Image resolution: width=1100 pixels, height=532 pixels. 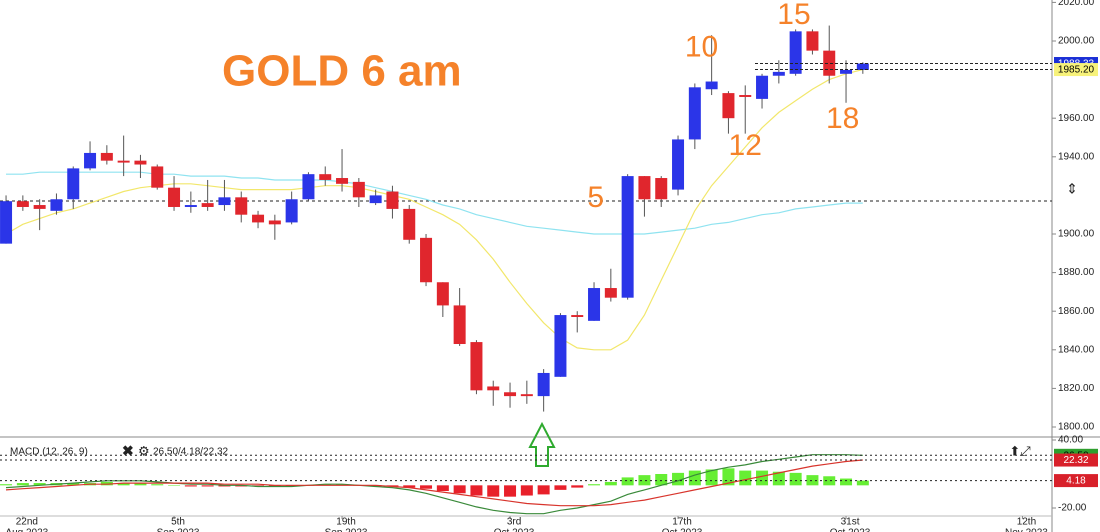 I want to click on macd-title: MACD (12, 26, 9), so click(x=49, y=452).